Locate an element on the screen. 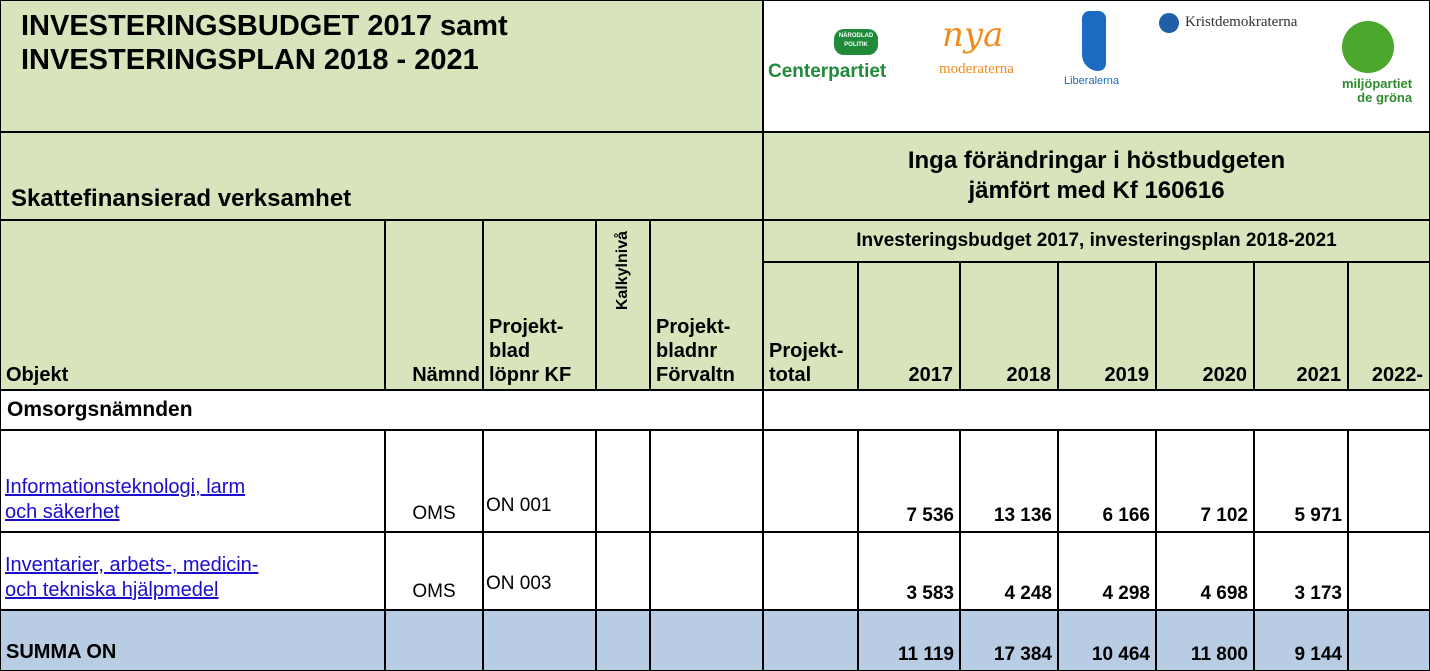 This screenshot has width=1430, height=671. value-cell: 4 698 is located at coordinates (1205, 571).